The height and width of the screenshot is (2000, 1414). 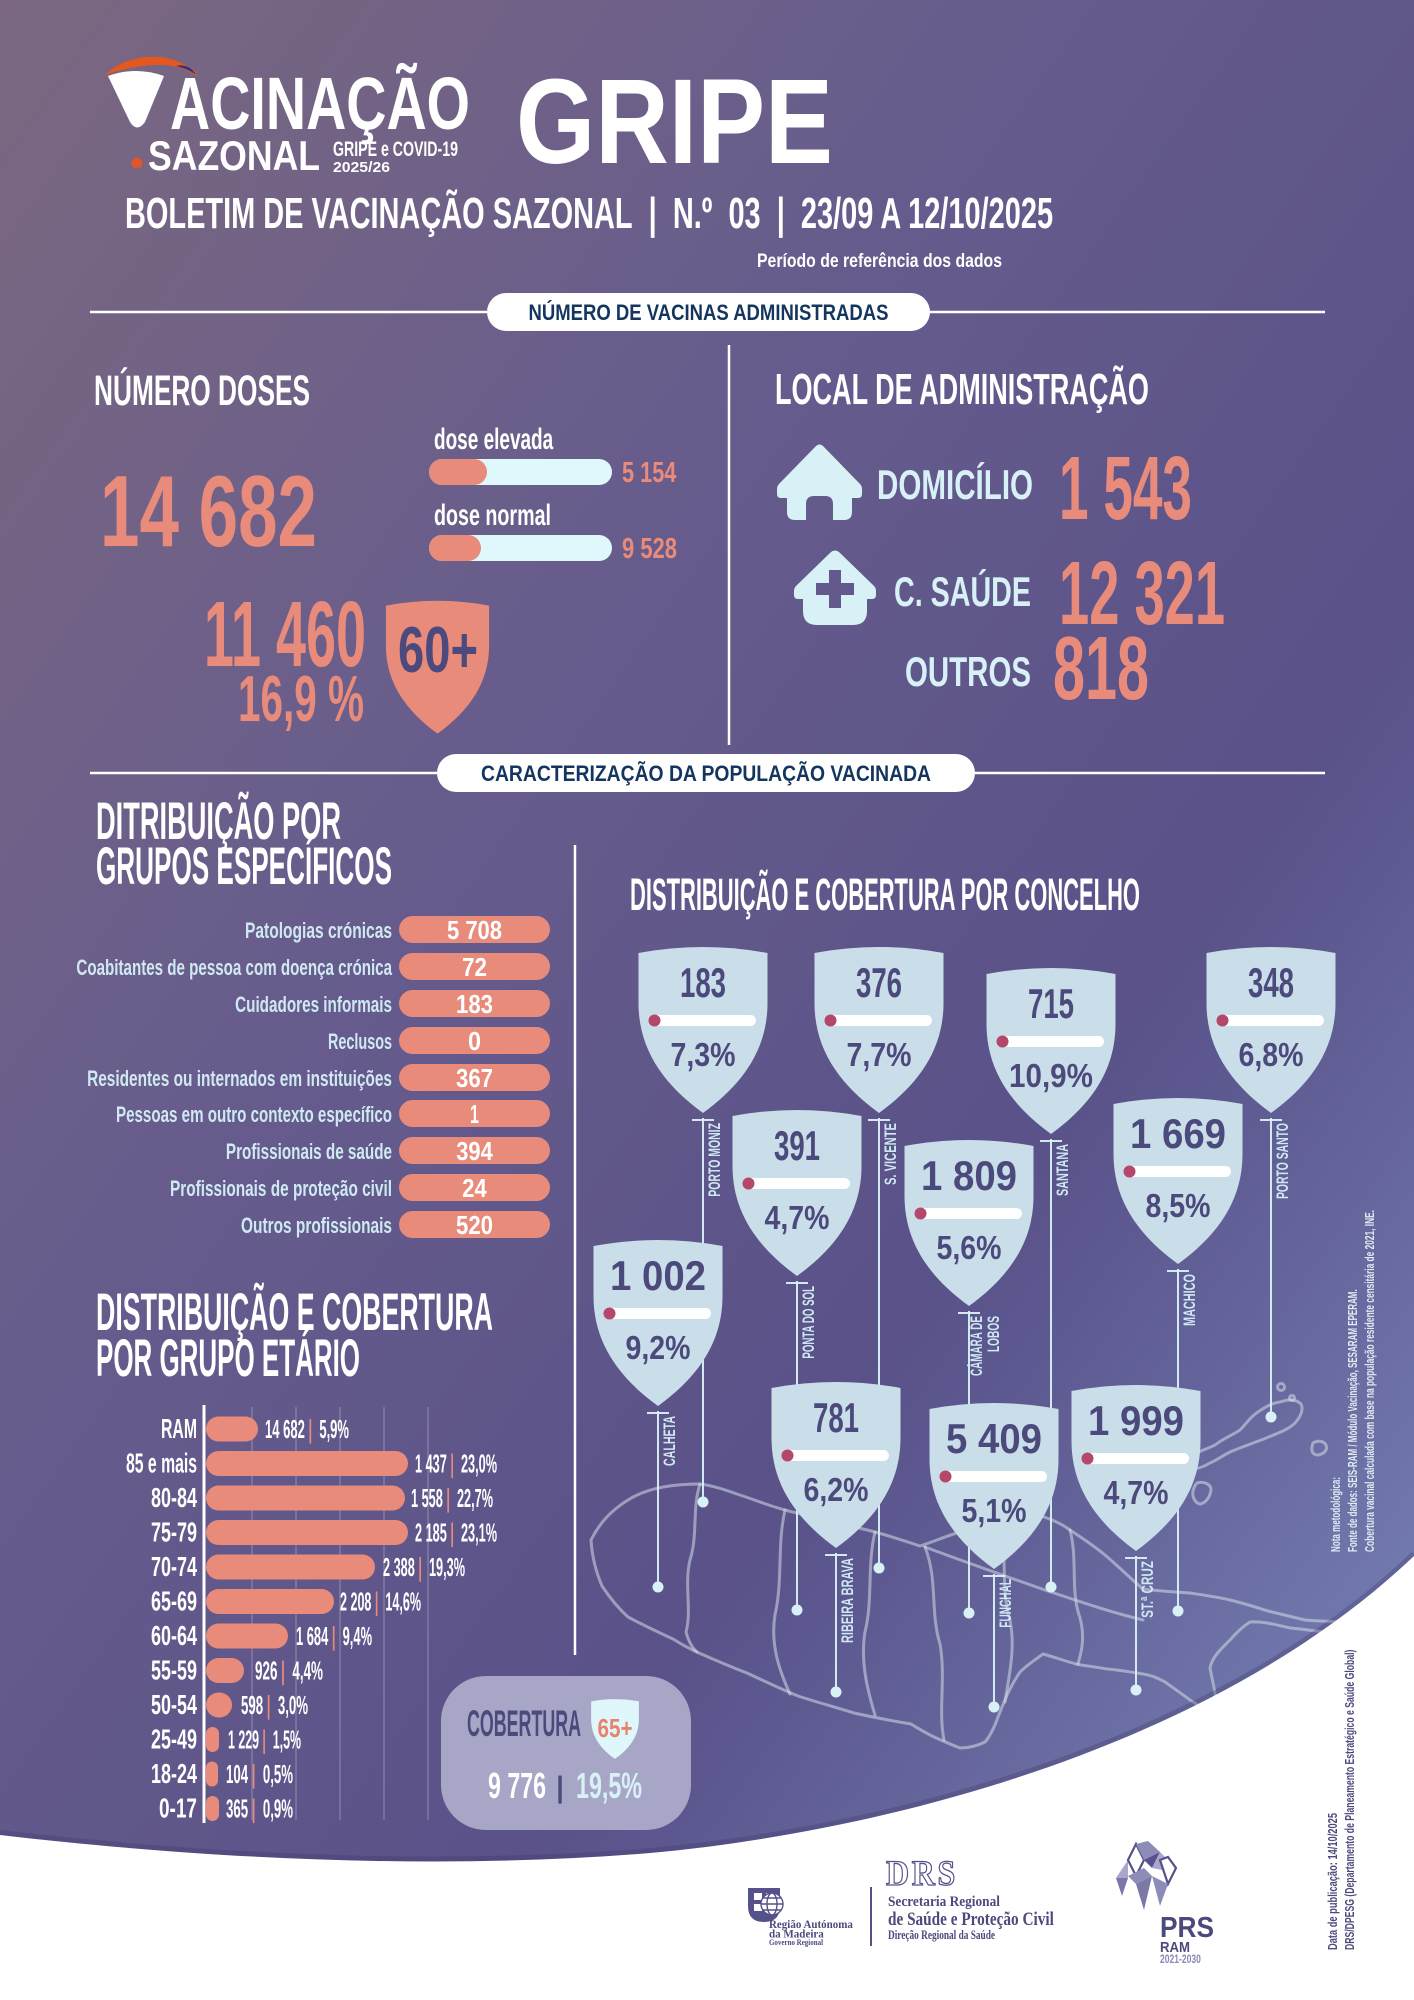 What do you see at coordinates (285, 635) in the screenshot?
I see `svg-text: 11 460` at bounding box center [285, 635].